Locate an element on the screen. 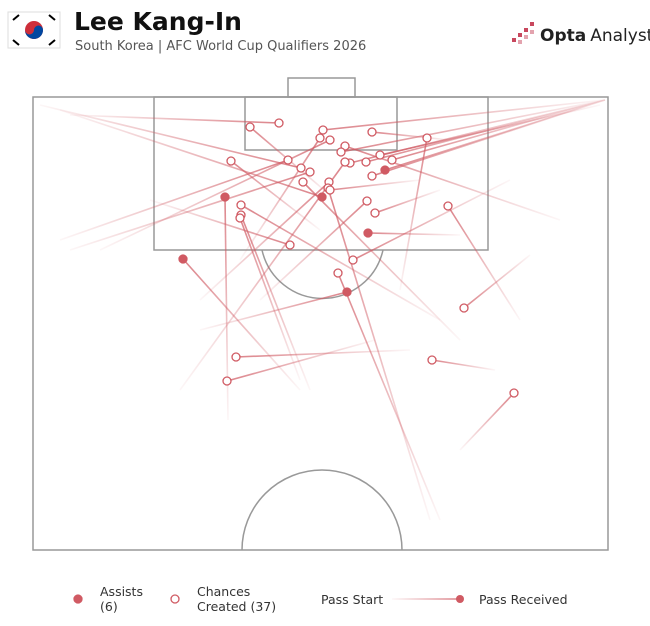 The image size is (650, 626). title: Lee Kang-In is located at coordinates (158, 21).